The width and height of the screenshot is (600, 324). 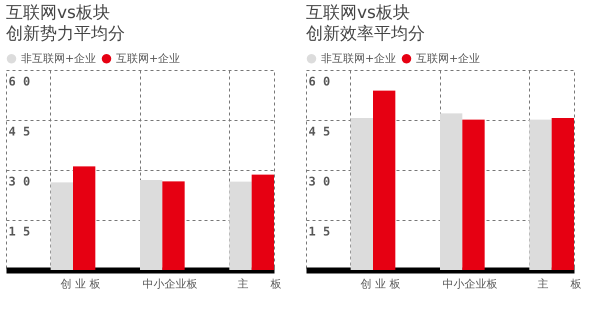 What do you see at coordinates (65, 34) in the screenshot?
I see `chart-subtitle: 创新势力平均分` at bounding box center [65, 34].